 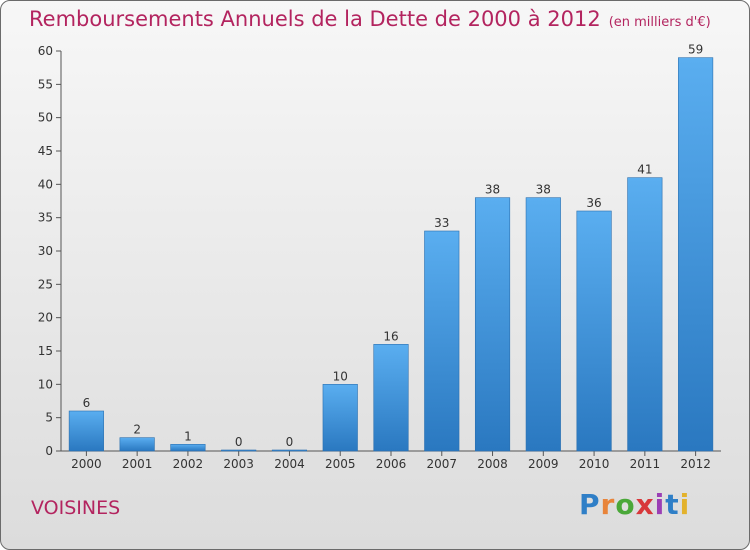 What do you see at coordinates (49, 451) in the screenshot?
I see `y-tick-label: 0` at bounding box center [49, 451].